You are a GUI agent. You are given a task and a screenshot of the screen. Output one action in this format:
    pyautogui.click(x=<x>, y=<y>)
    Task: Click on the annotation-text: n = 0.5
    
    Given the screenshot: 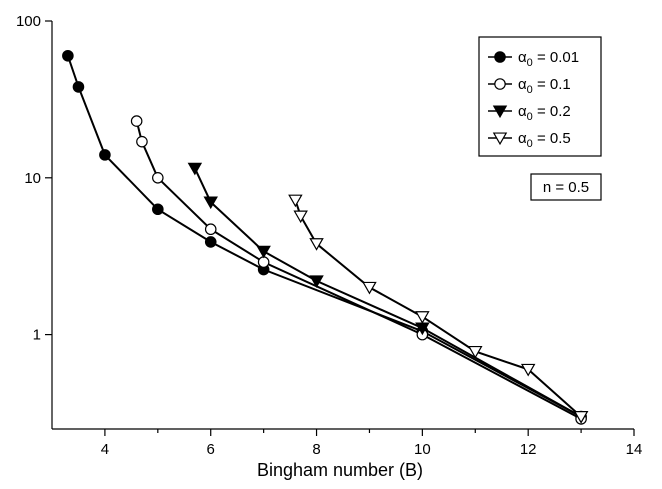 What is the action you would take?
    pyautogui.click(x=566, y=187)
    